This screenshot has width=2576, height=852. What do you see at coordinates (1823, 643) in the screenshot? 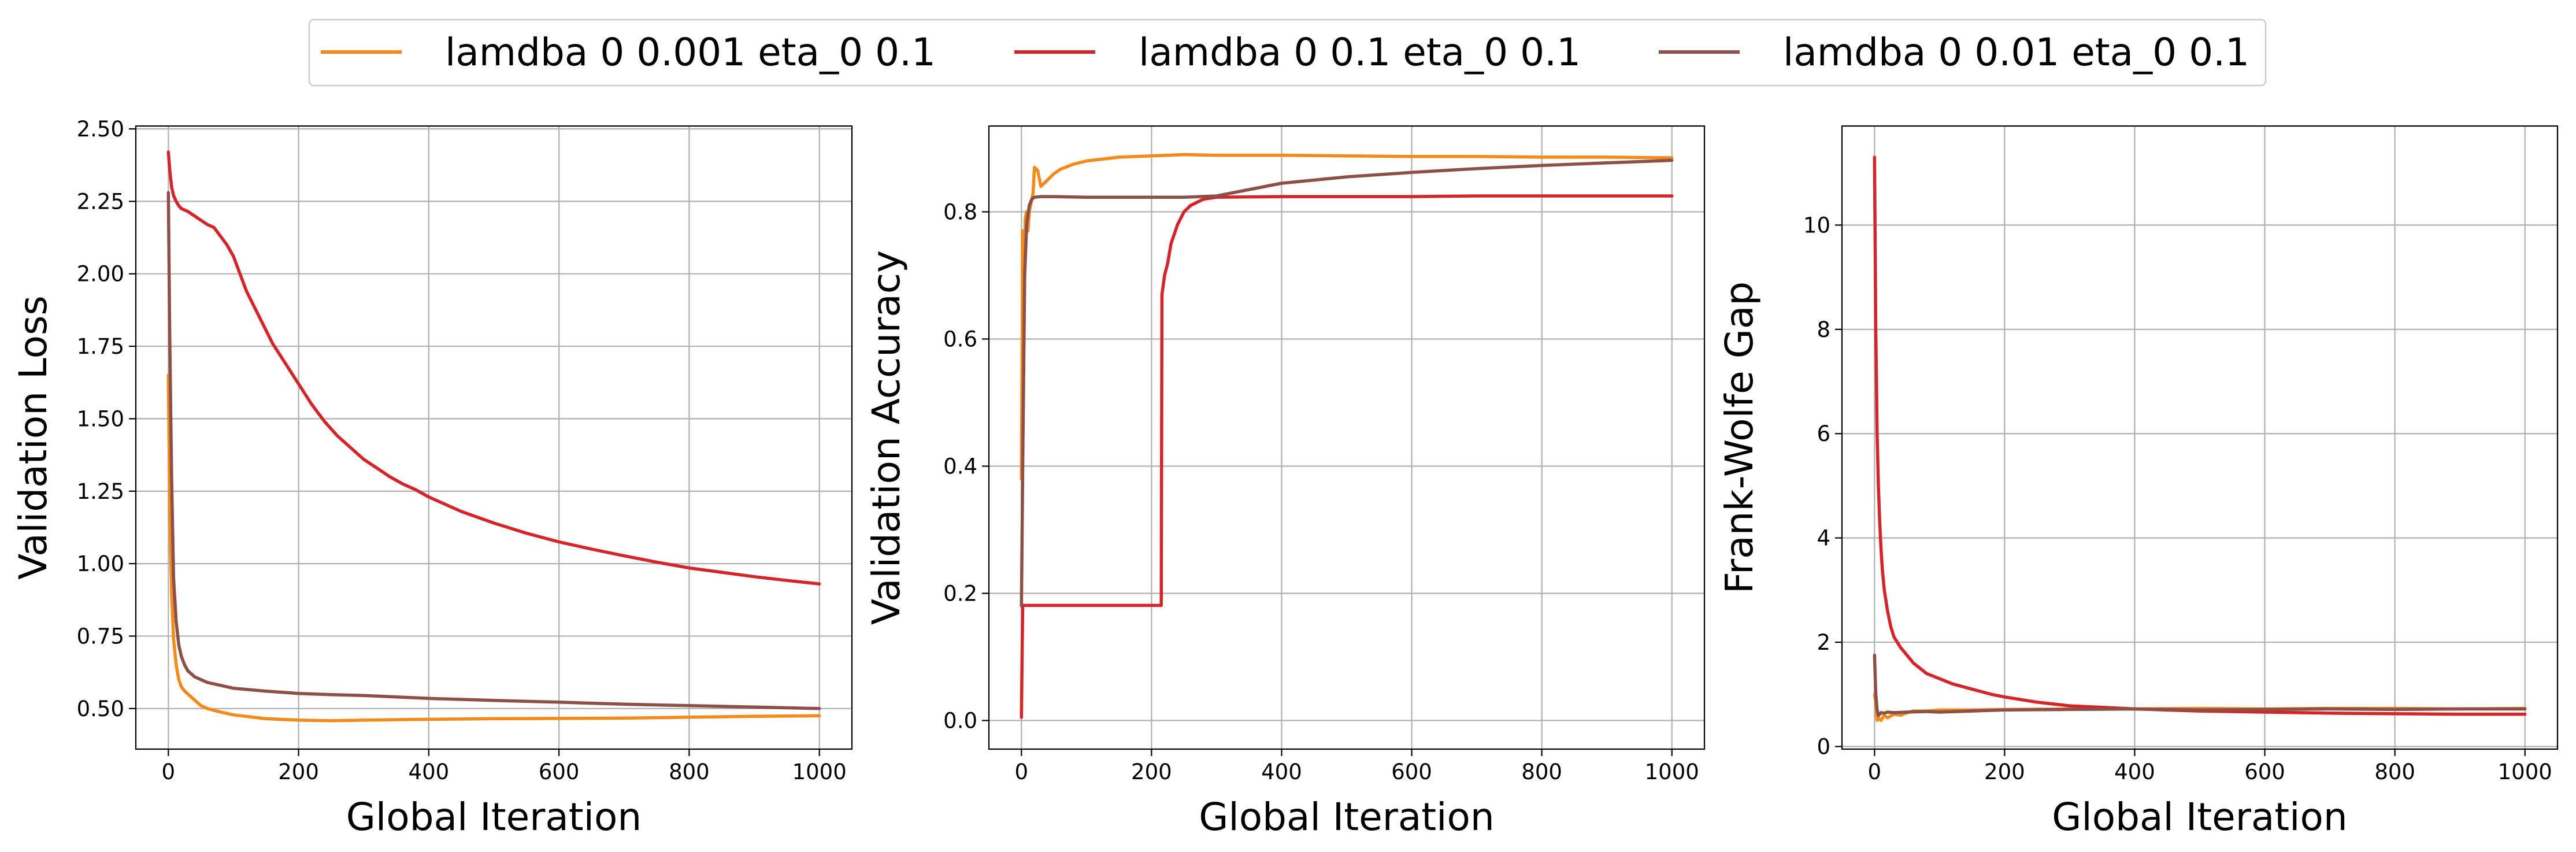
I see `y-tick-label: 2` at bounding box center [1823, 643].